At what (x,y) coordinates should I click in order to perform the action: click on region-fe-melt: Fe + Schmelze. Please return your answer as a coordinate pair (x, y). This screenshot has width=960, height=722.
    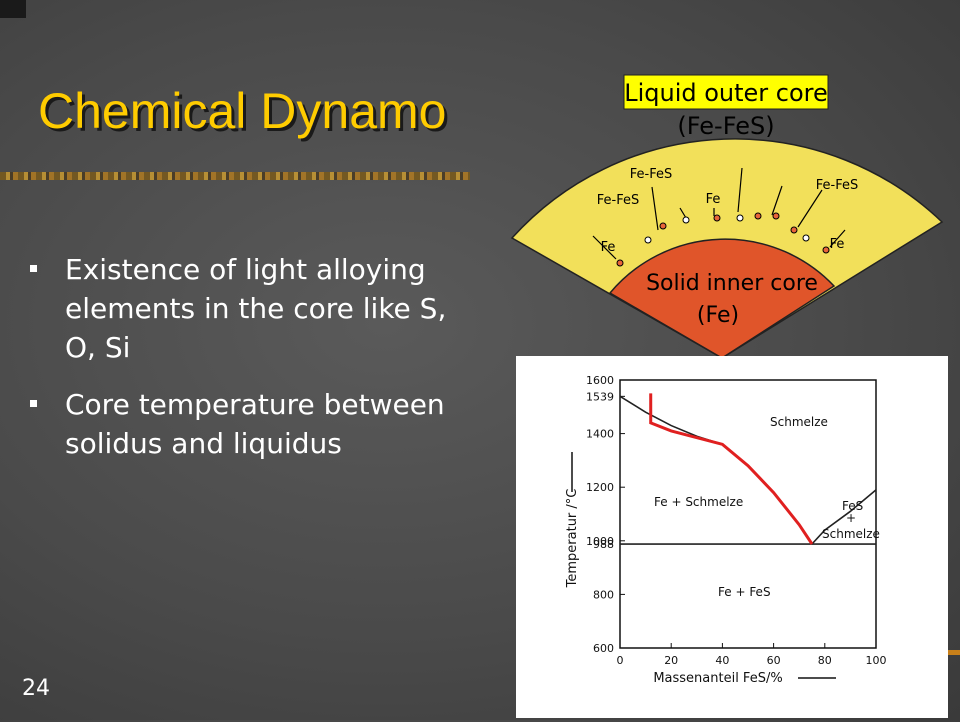
    Looking at the image, I should click on (698, 502).